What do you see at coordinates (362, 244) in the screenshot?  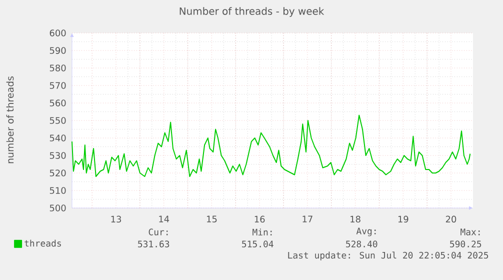 I see `text: 528.40` at bounding box center [362, 244].